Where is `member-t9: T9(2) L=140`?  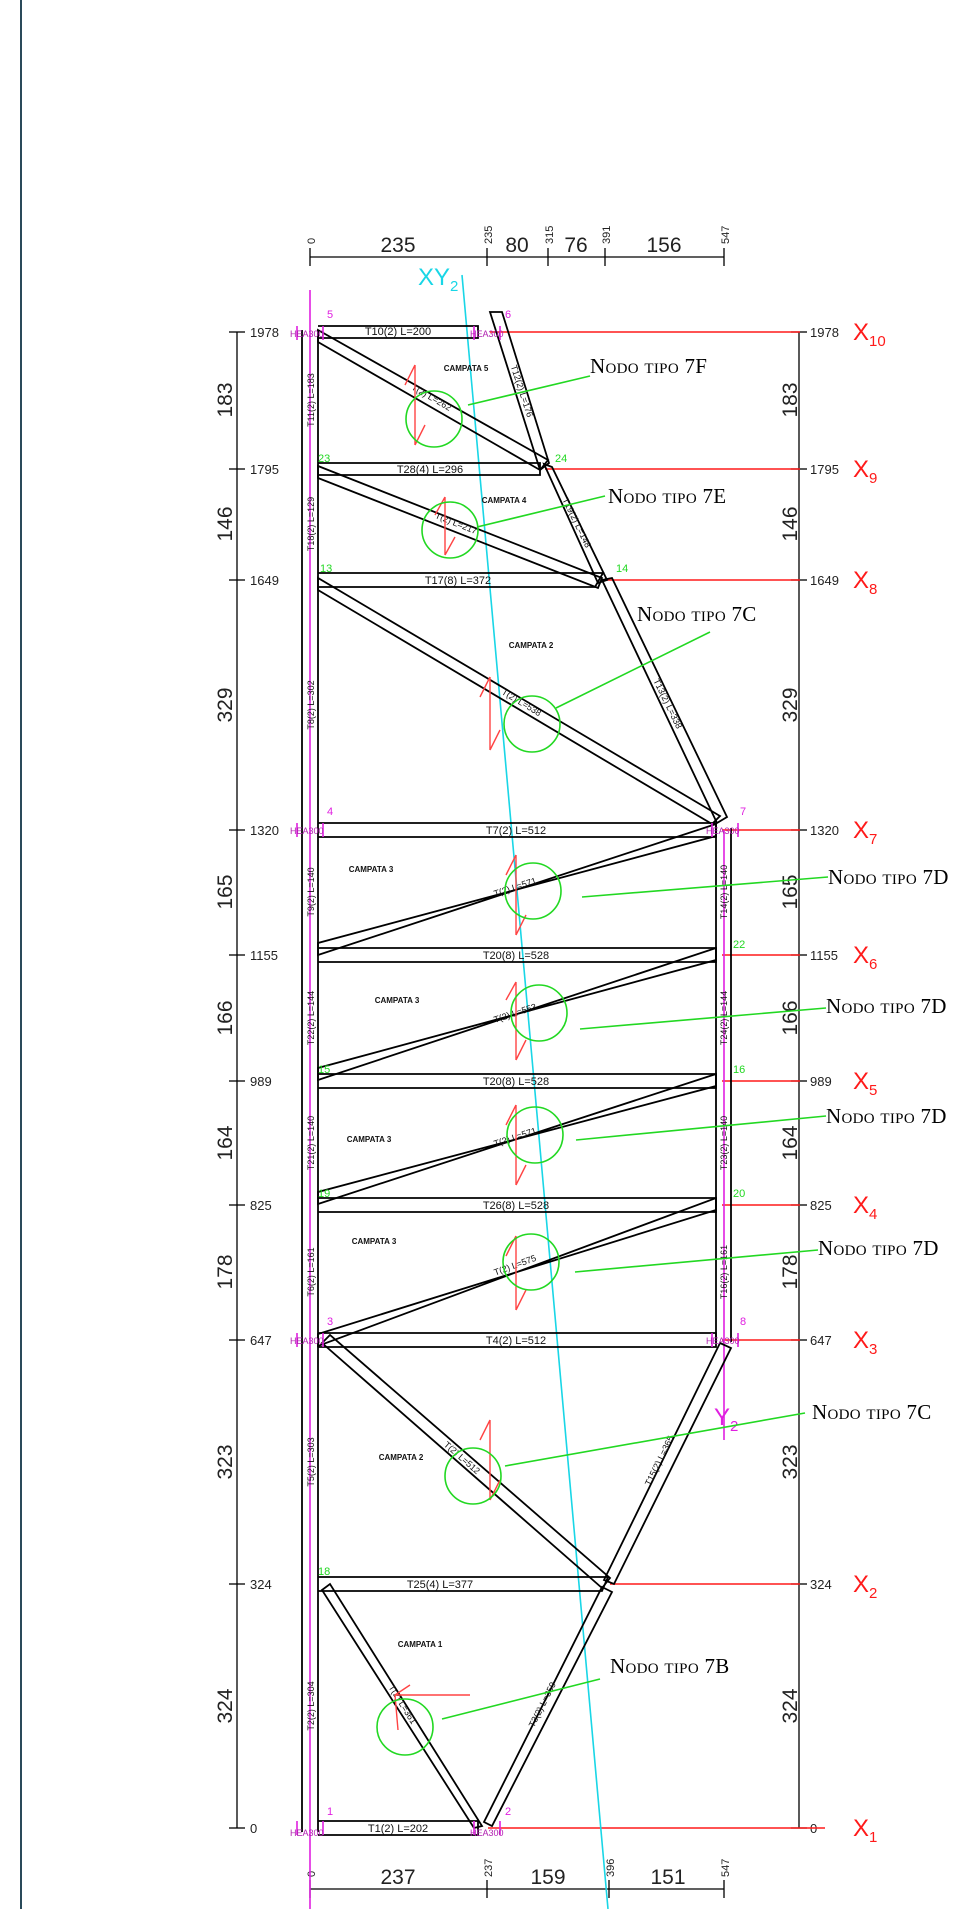
member-t9: T9(2) L=140 is located at coordinates (311, 891).